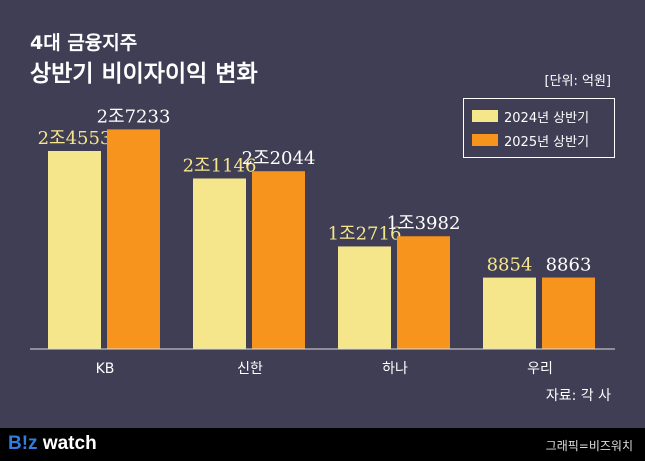  Describe the element at coordinates (75, 138) in the screenshot. I see `data-label: 2조4553` at that location.